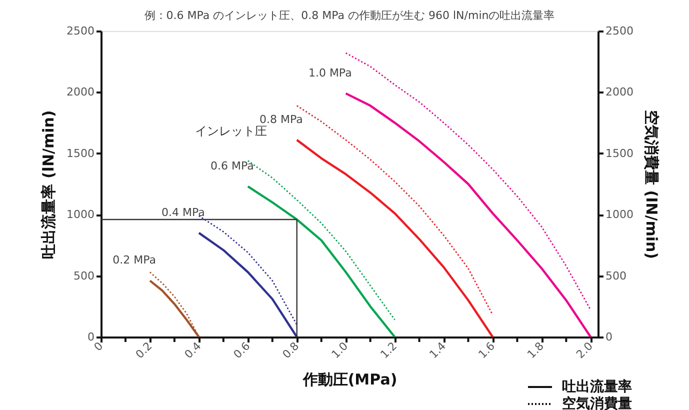  I want to click on y-tick-label: 1500, so click(80, 153).